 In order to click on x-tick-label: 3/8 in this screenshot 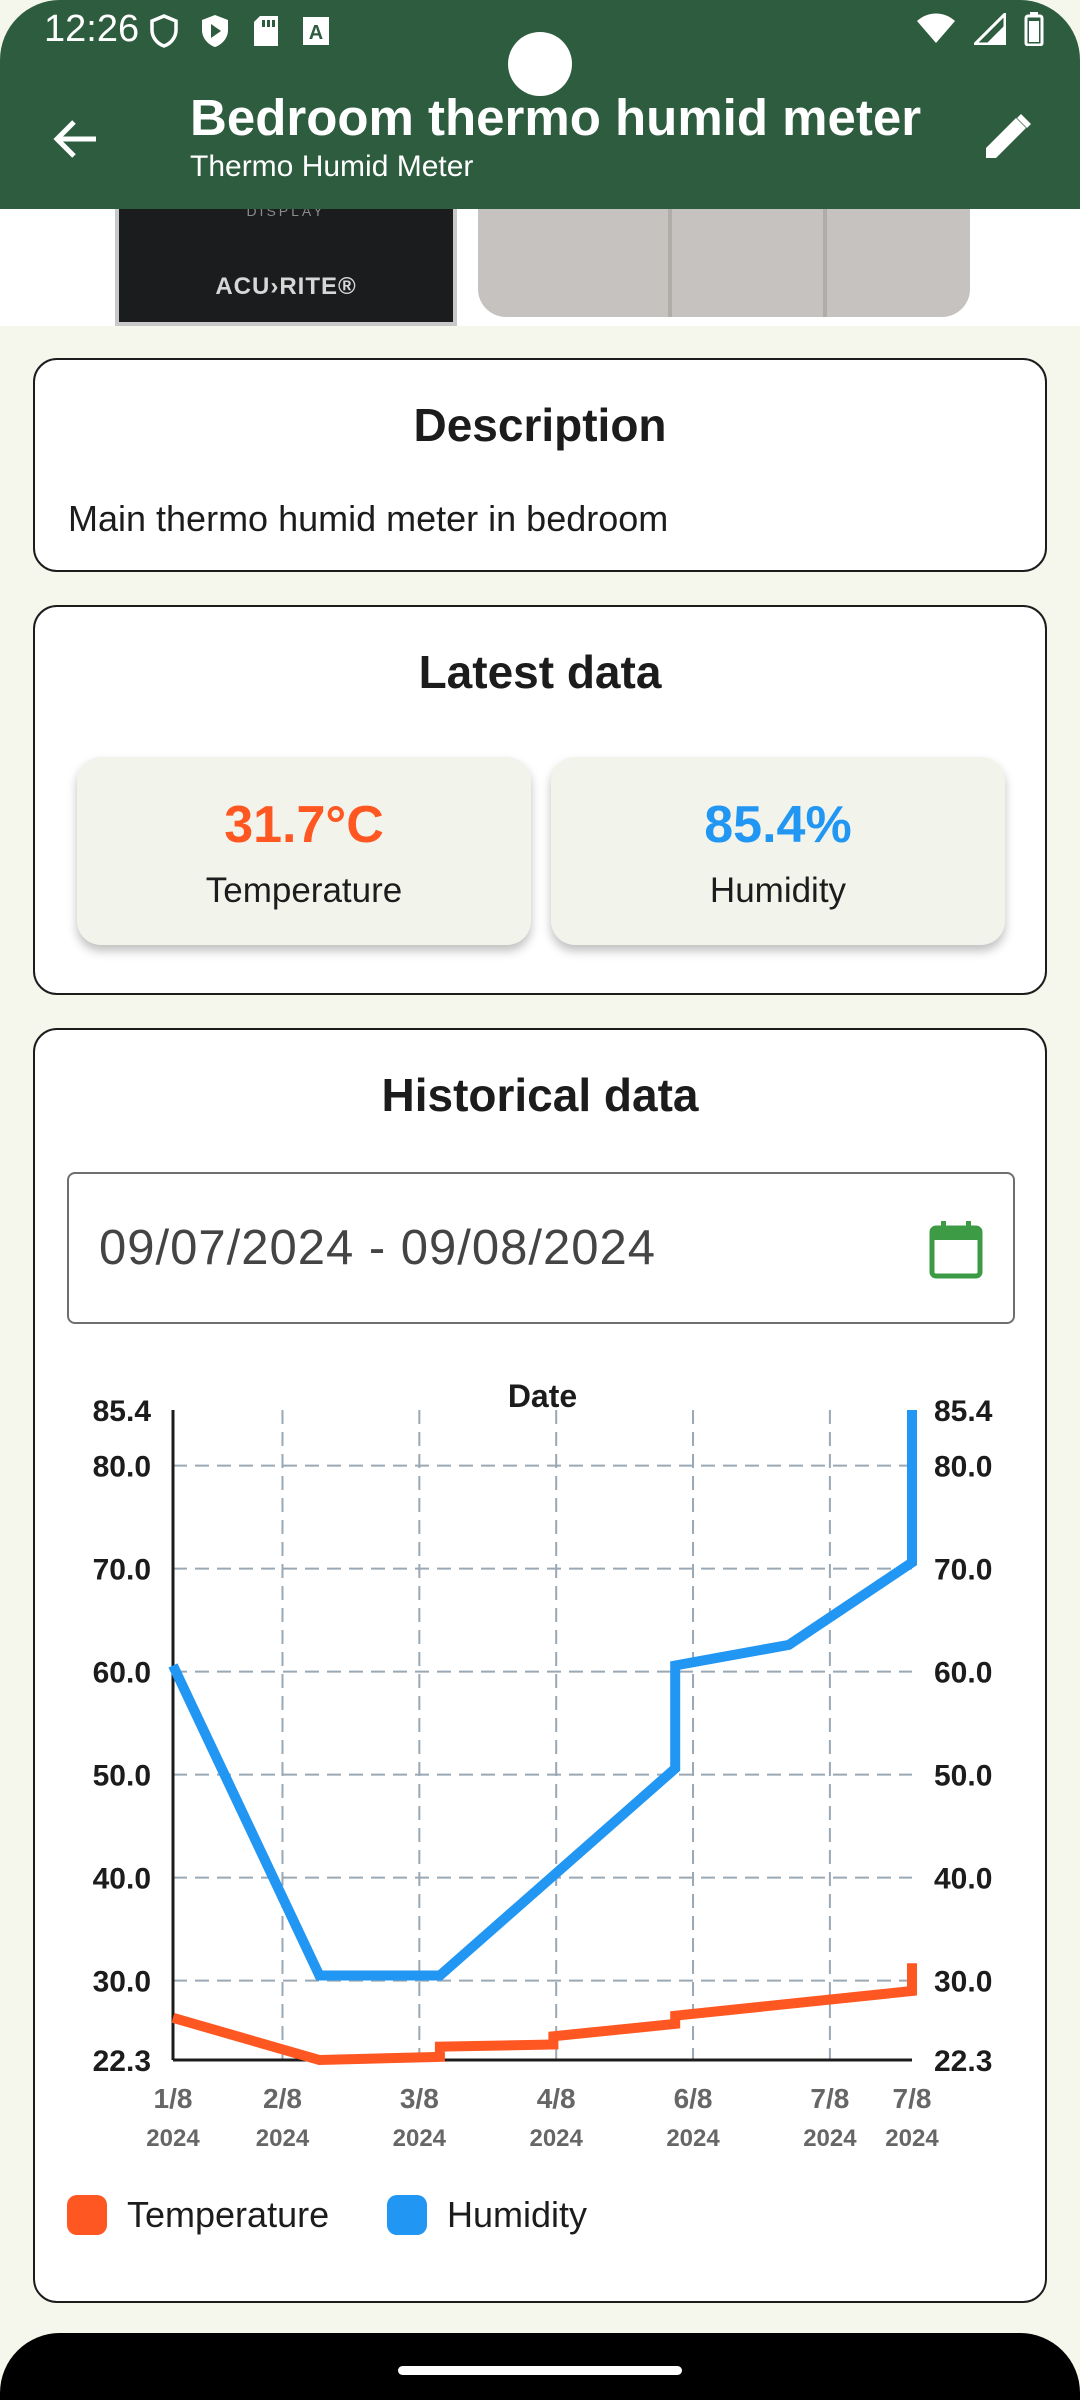, I will do `click(419, 2098)`.